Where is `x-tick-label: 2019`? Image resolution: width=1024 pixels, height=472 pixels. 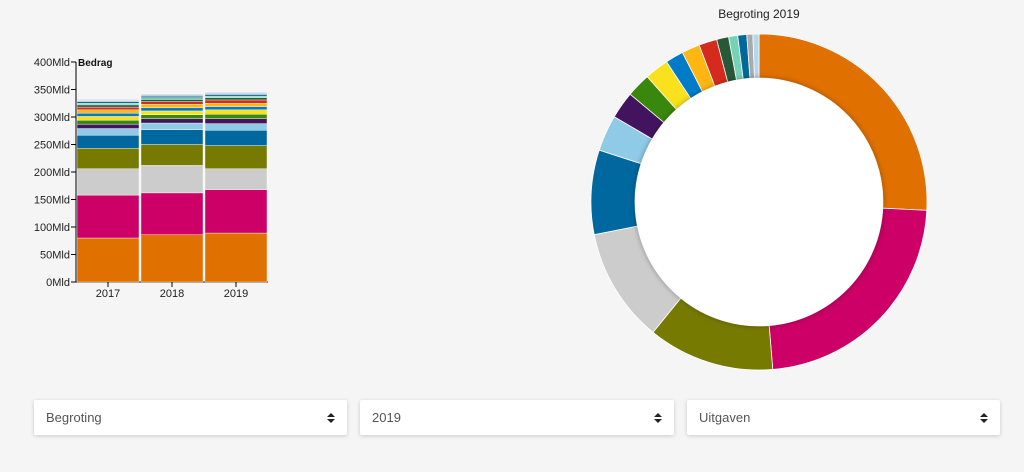
x-tick-label: 2019 is located at coordinates (236, 294).